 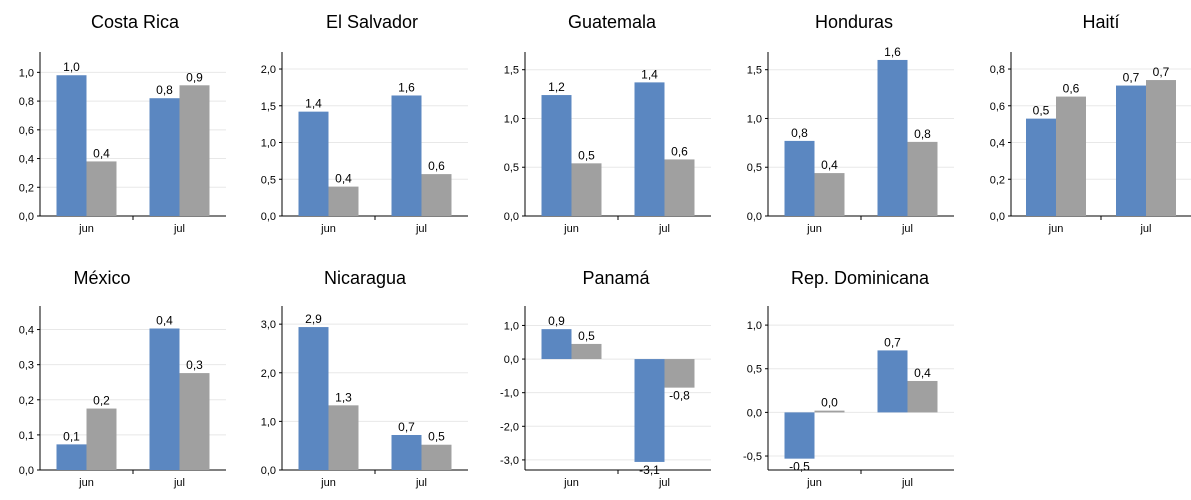 I want to click on chart-title: Haití, so click(x=1100, y=22).